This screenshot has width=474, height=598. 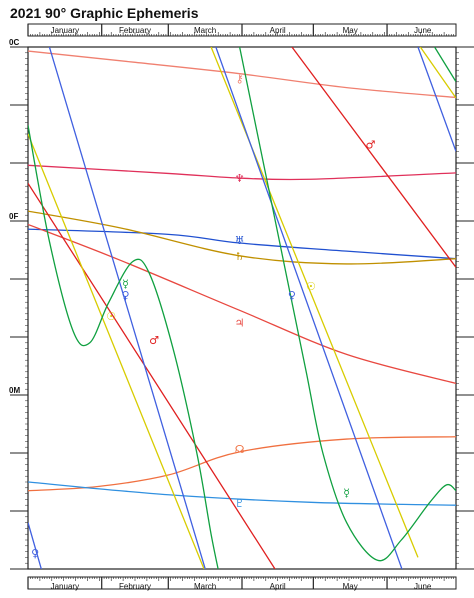 I want to click on uranus-glyph: ♅, so click(x=240, y=240).